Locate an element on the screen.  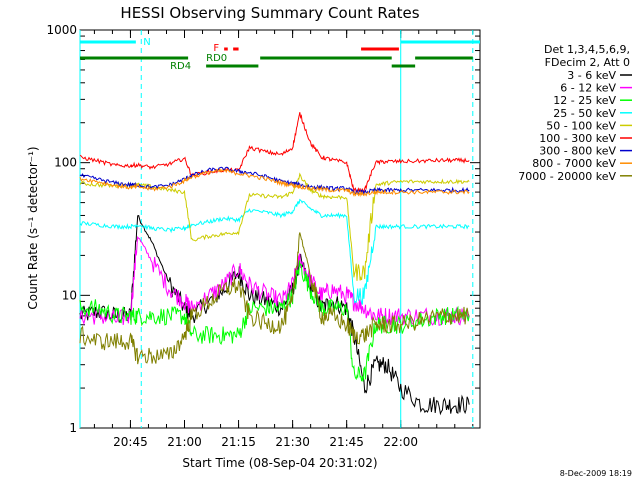
y-tick-label: 1 is located at coordinates (73, 428).